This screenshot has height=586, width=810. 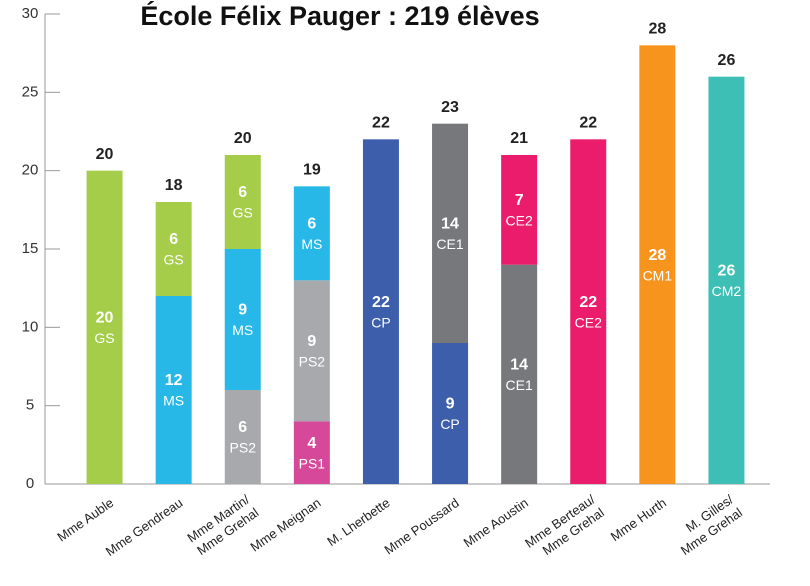 I want to click on bar-total: 28, so click(x=657, y=29).